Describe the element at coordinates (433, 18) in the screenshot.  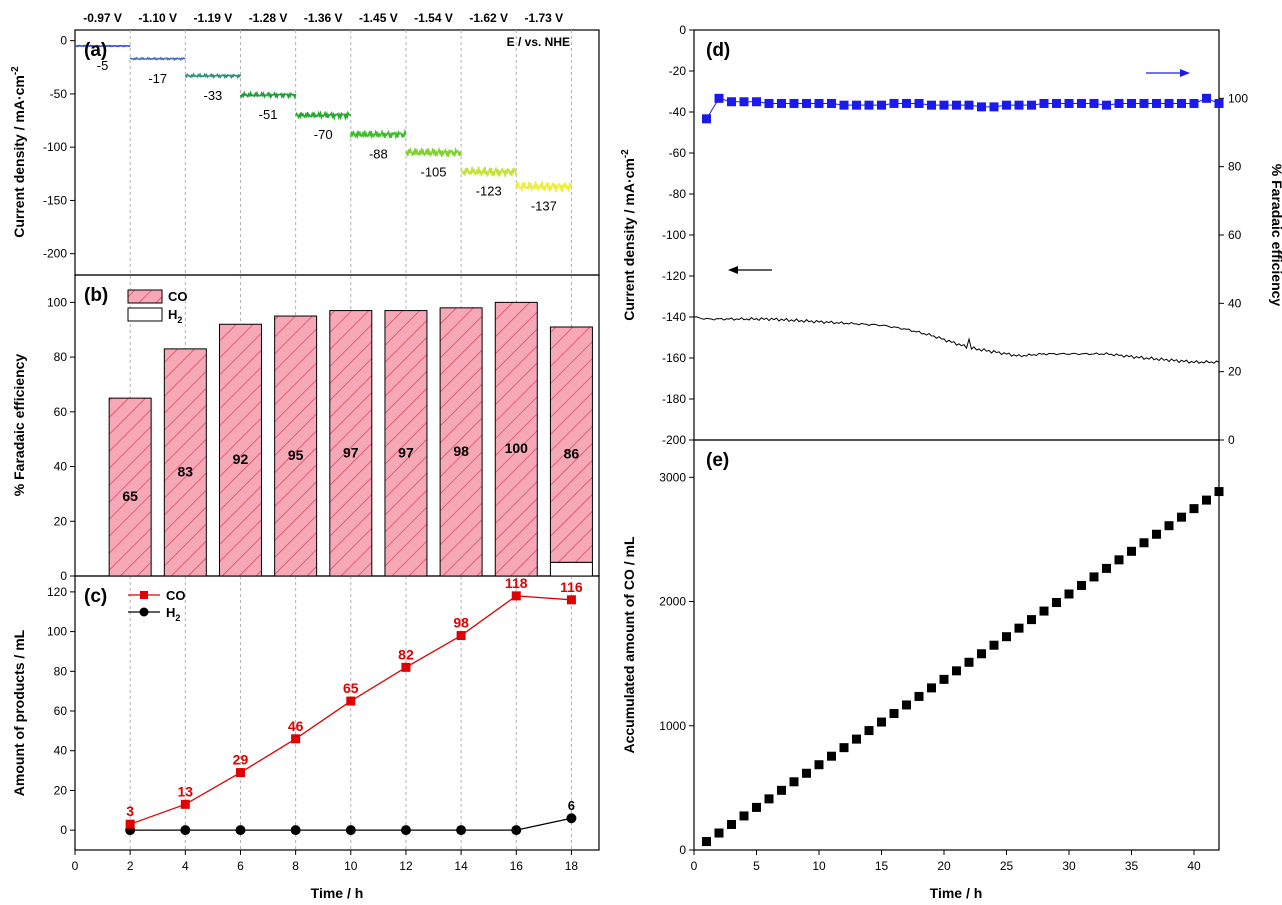
I see `potential-label: -1.54 V` at that location.